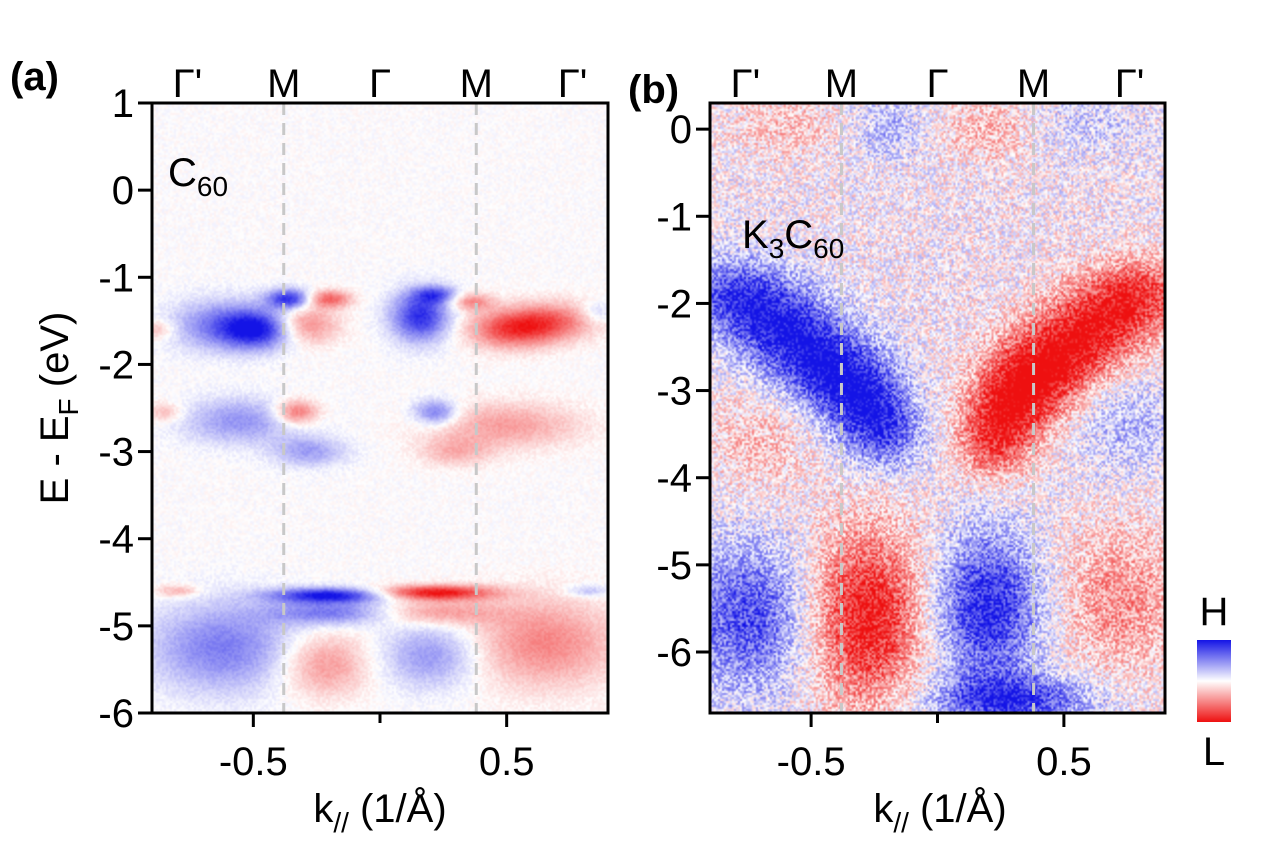  I want to click on y-tick-label: 1, so click(123, 104).